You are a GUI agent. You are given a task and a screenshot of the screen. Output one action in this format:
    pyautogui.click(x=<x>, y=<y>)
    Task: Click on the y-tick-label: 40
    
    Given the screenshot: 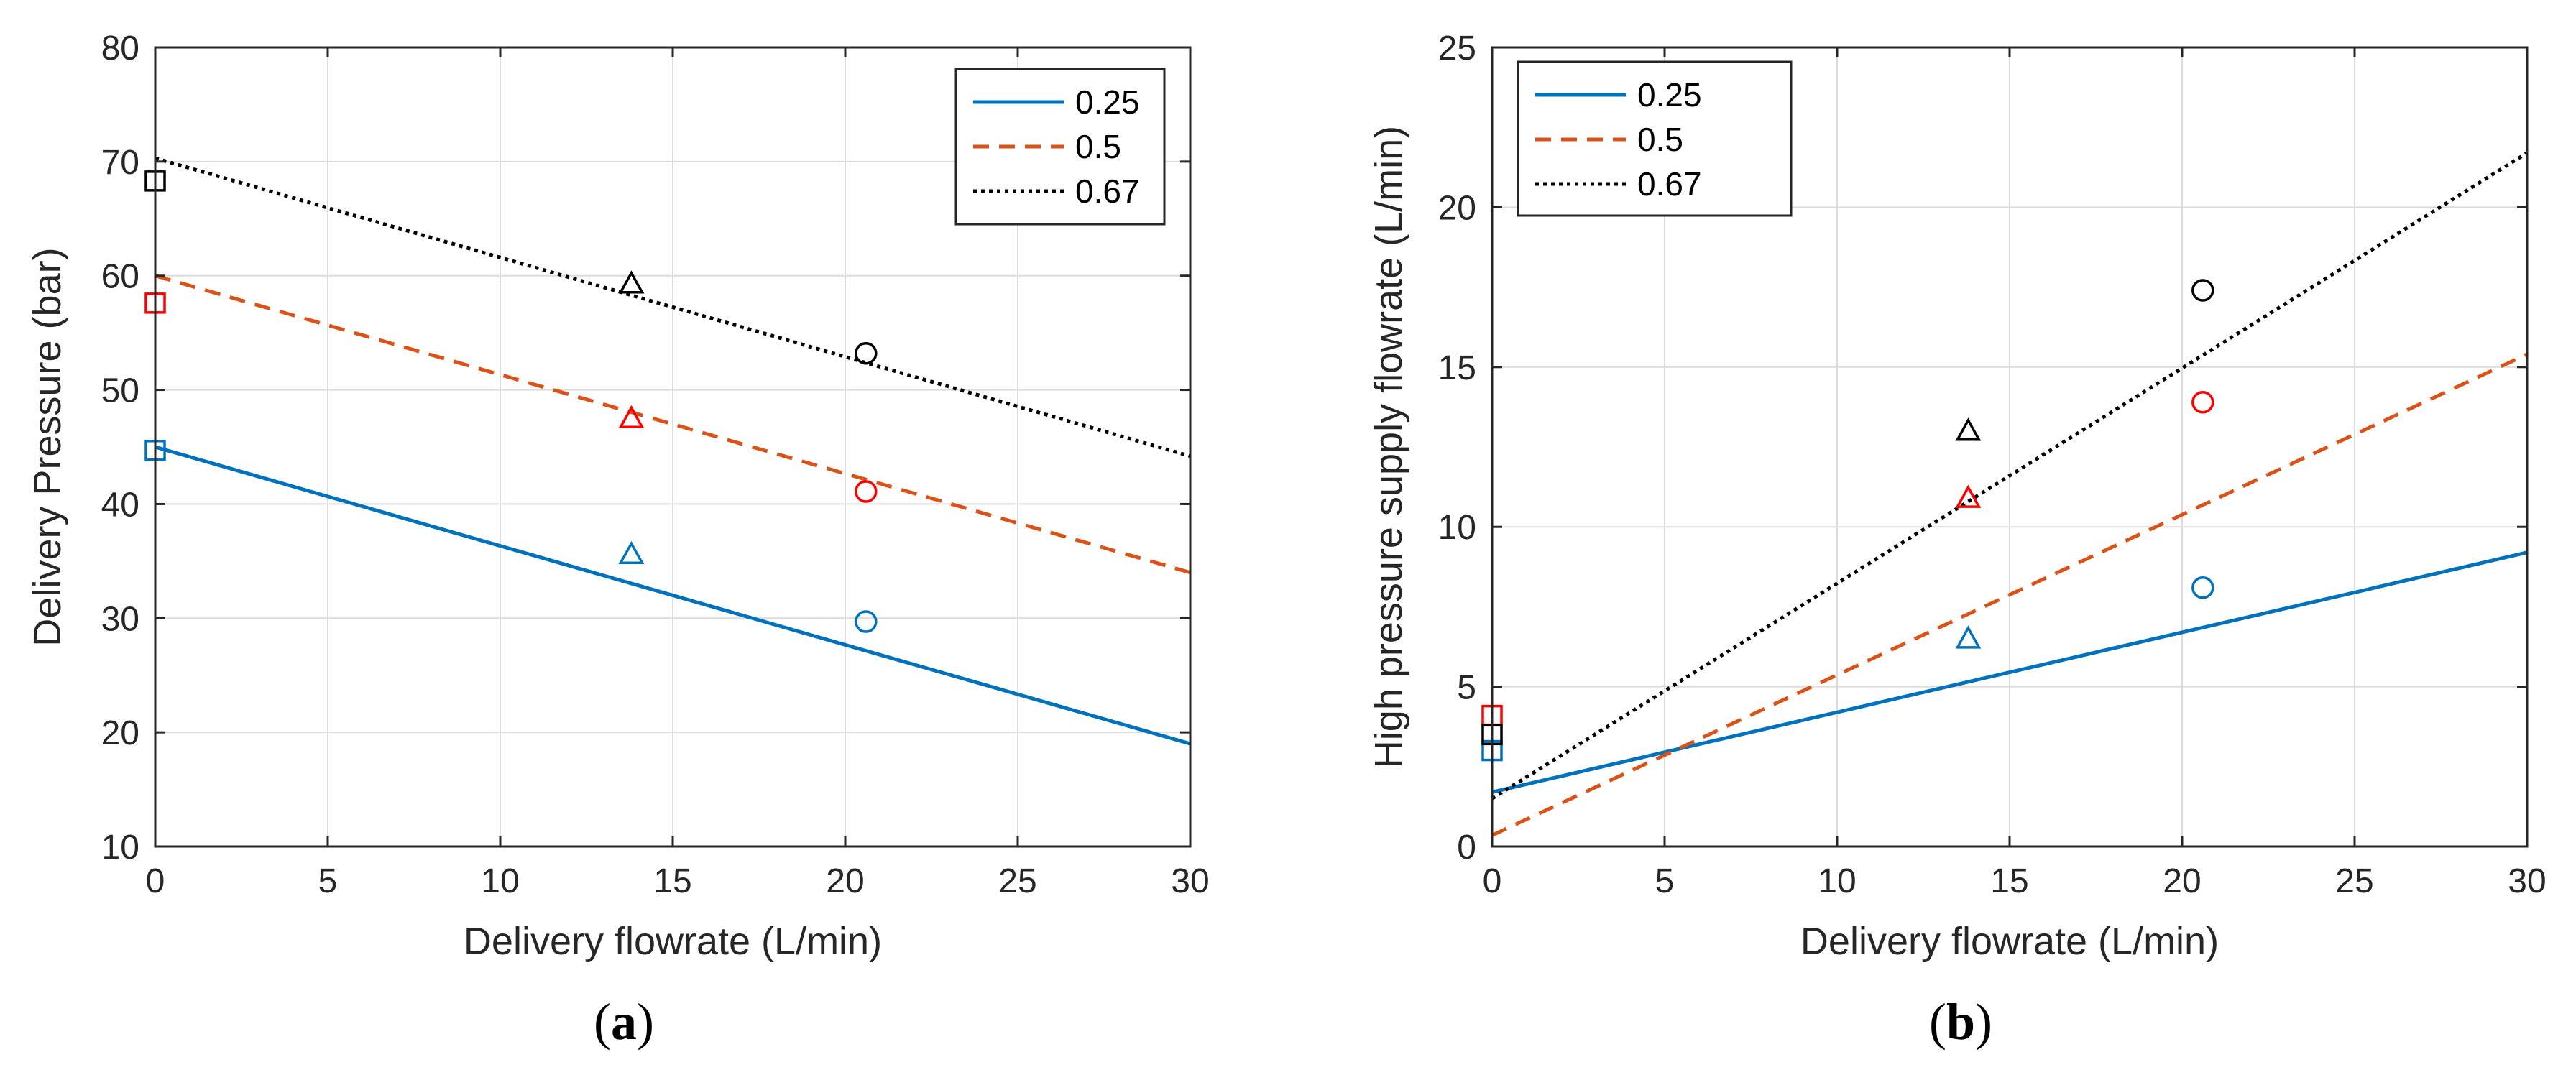 What is the action you would take?
    pyautogui.click(x=120, y=505)
    